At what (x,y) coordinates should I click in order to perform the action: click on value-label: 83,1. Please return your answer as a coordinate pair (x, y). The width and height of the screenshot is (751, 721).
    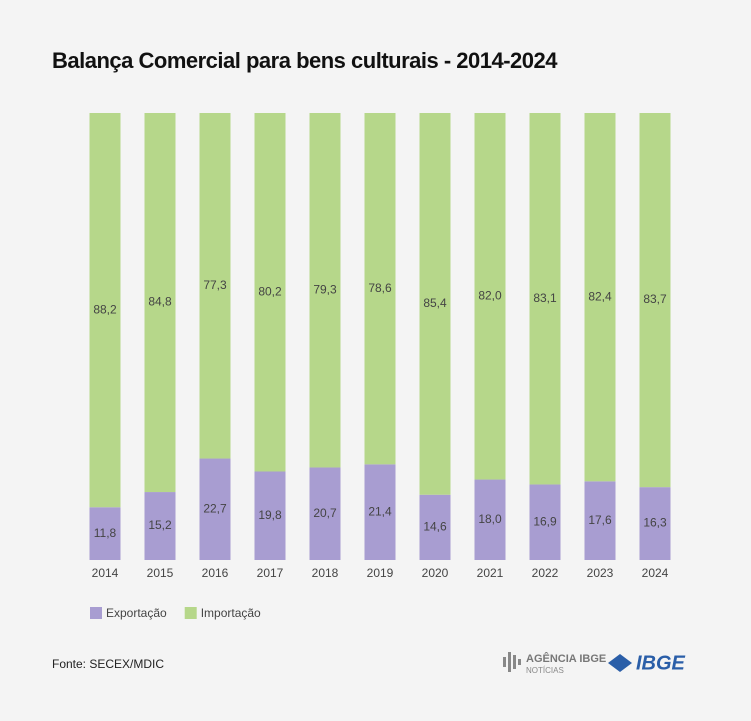
    Looking at the image, I should click on (545, 298).